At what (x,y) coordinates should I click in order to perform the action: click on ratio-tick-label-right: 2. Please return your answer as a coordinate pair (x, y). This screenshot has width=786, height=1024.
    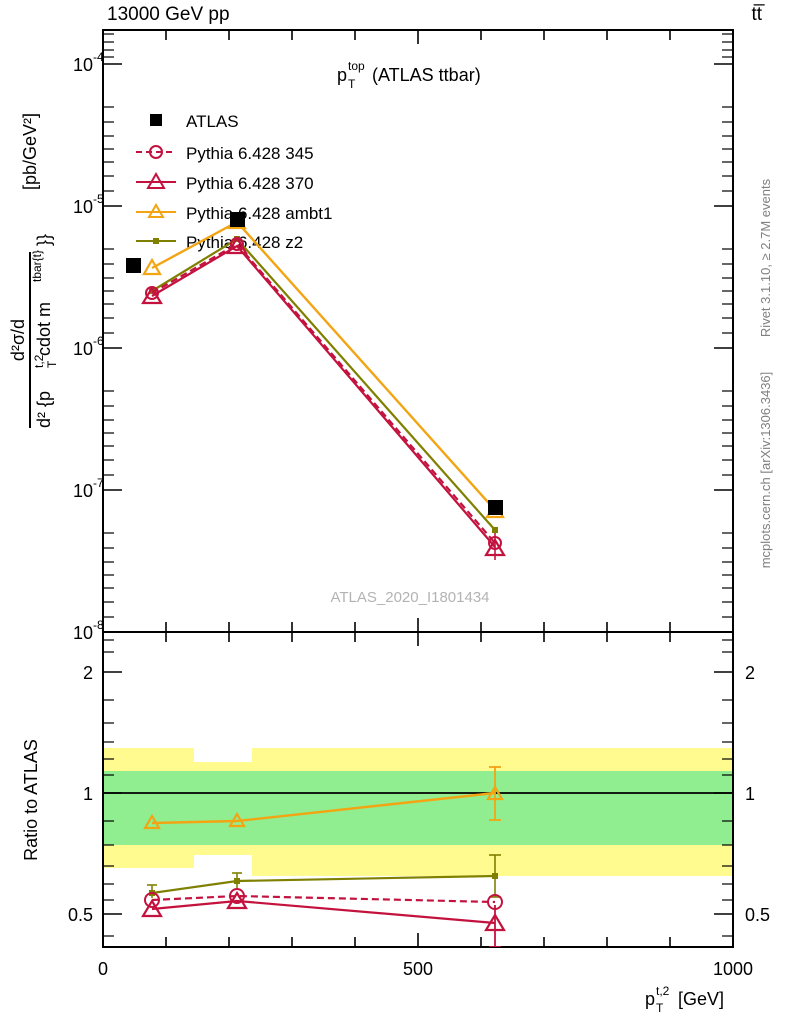
    Looking at the image, I should click on (750, 673).